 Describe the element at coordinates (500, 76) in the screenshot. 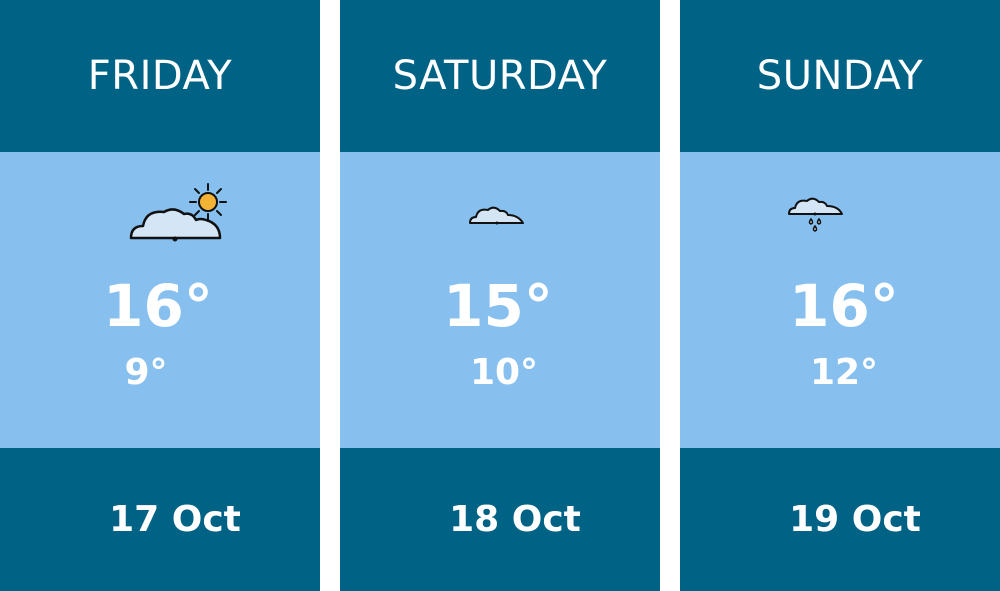

I see `day-name: SATURDAY` at that location.